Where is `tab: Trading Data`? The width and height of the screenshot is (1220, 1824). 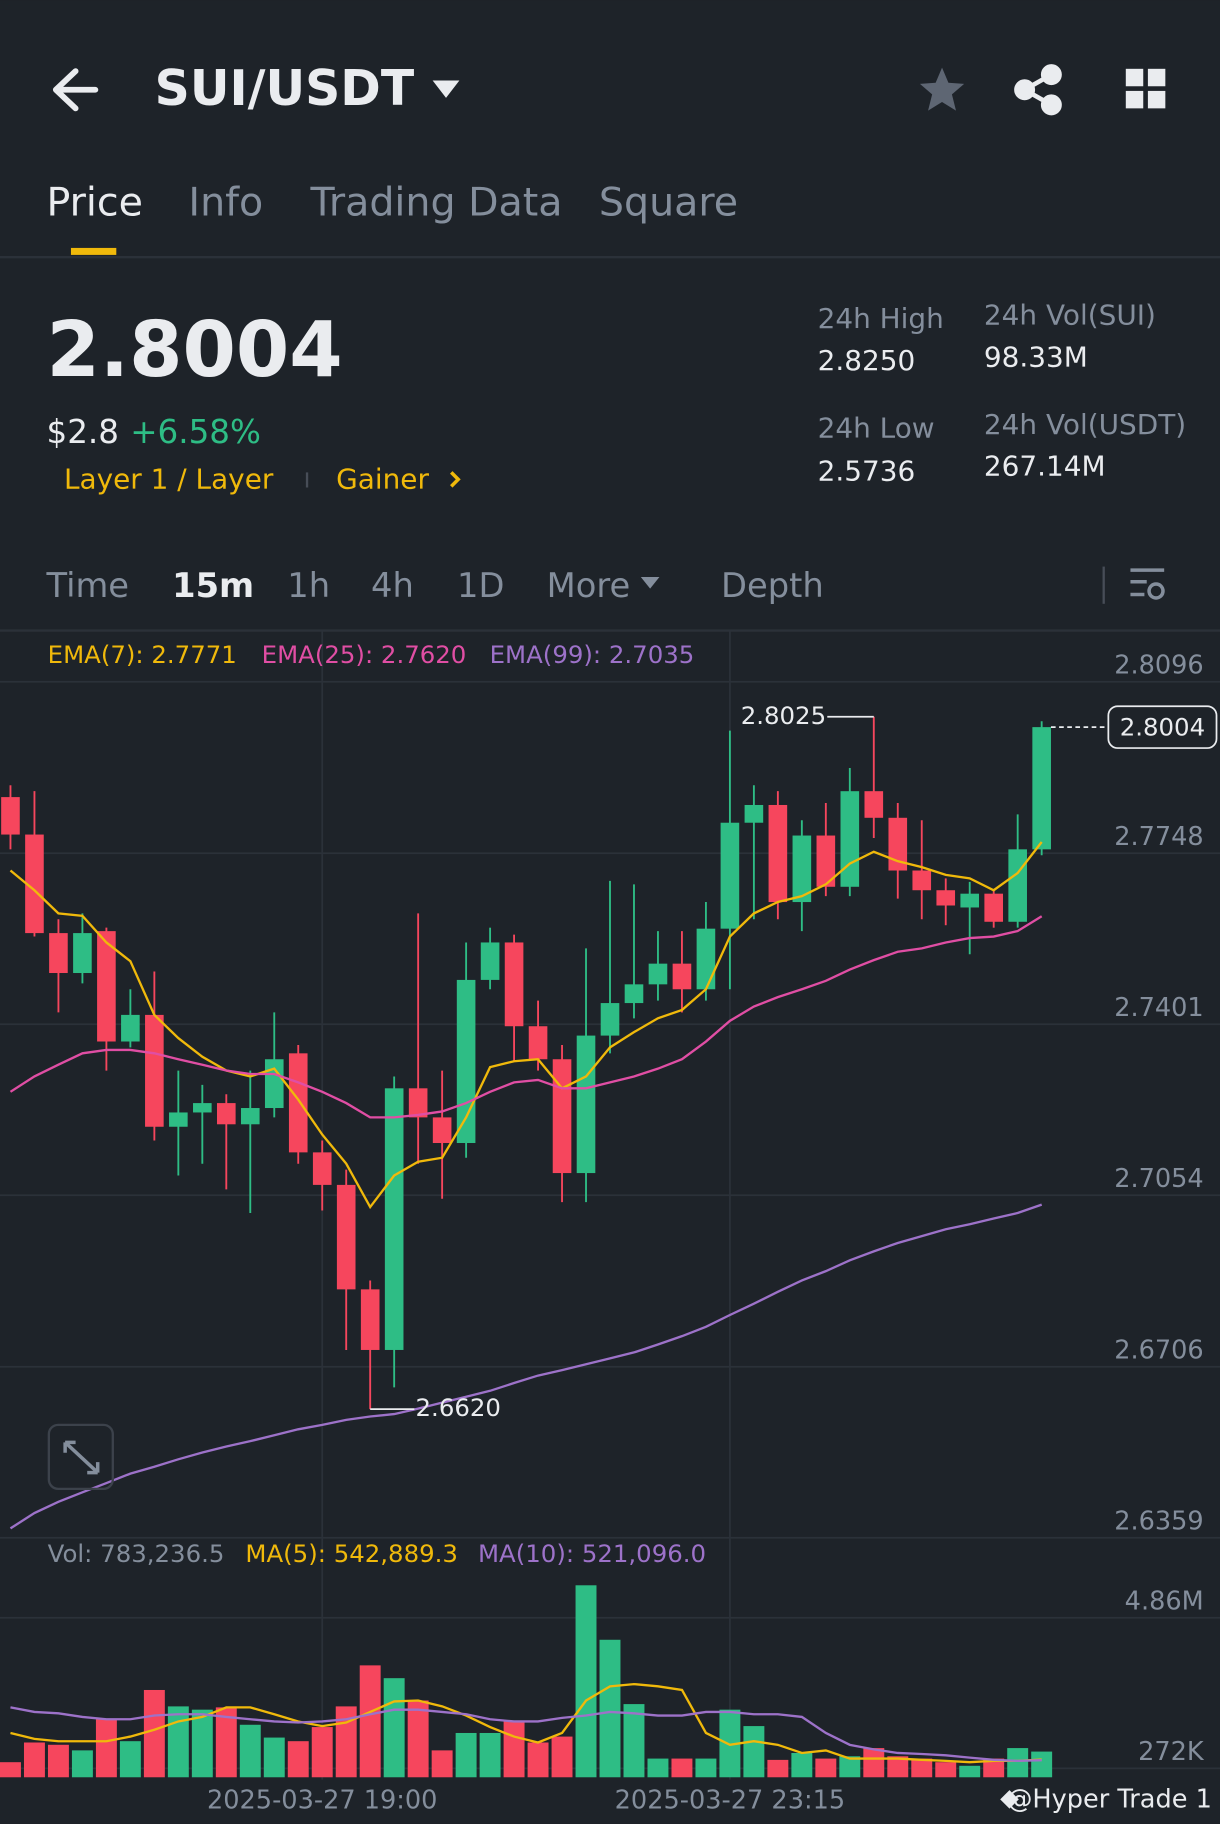 tab: Trading Data is located at coordinates (436, 202).